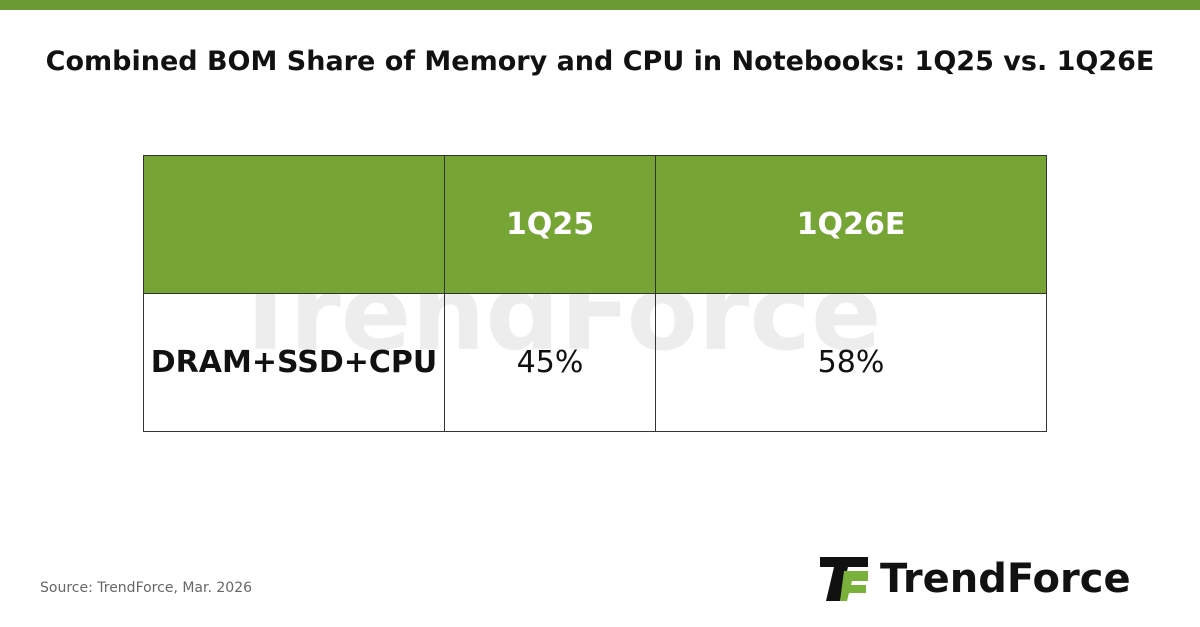  Describe the element at coordinates (851, 362) in the screenshot. I see `cell: 58%` at that location.